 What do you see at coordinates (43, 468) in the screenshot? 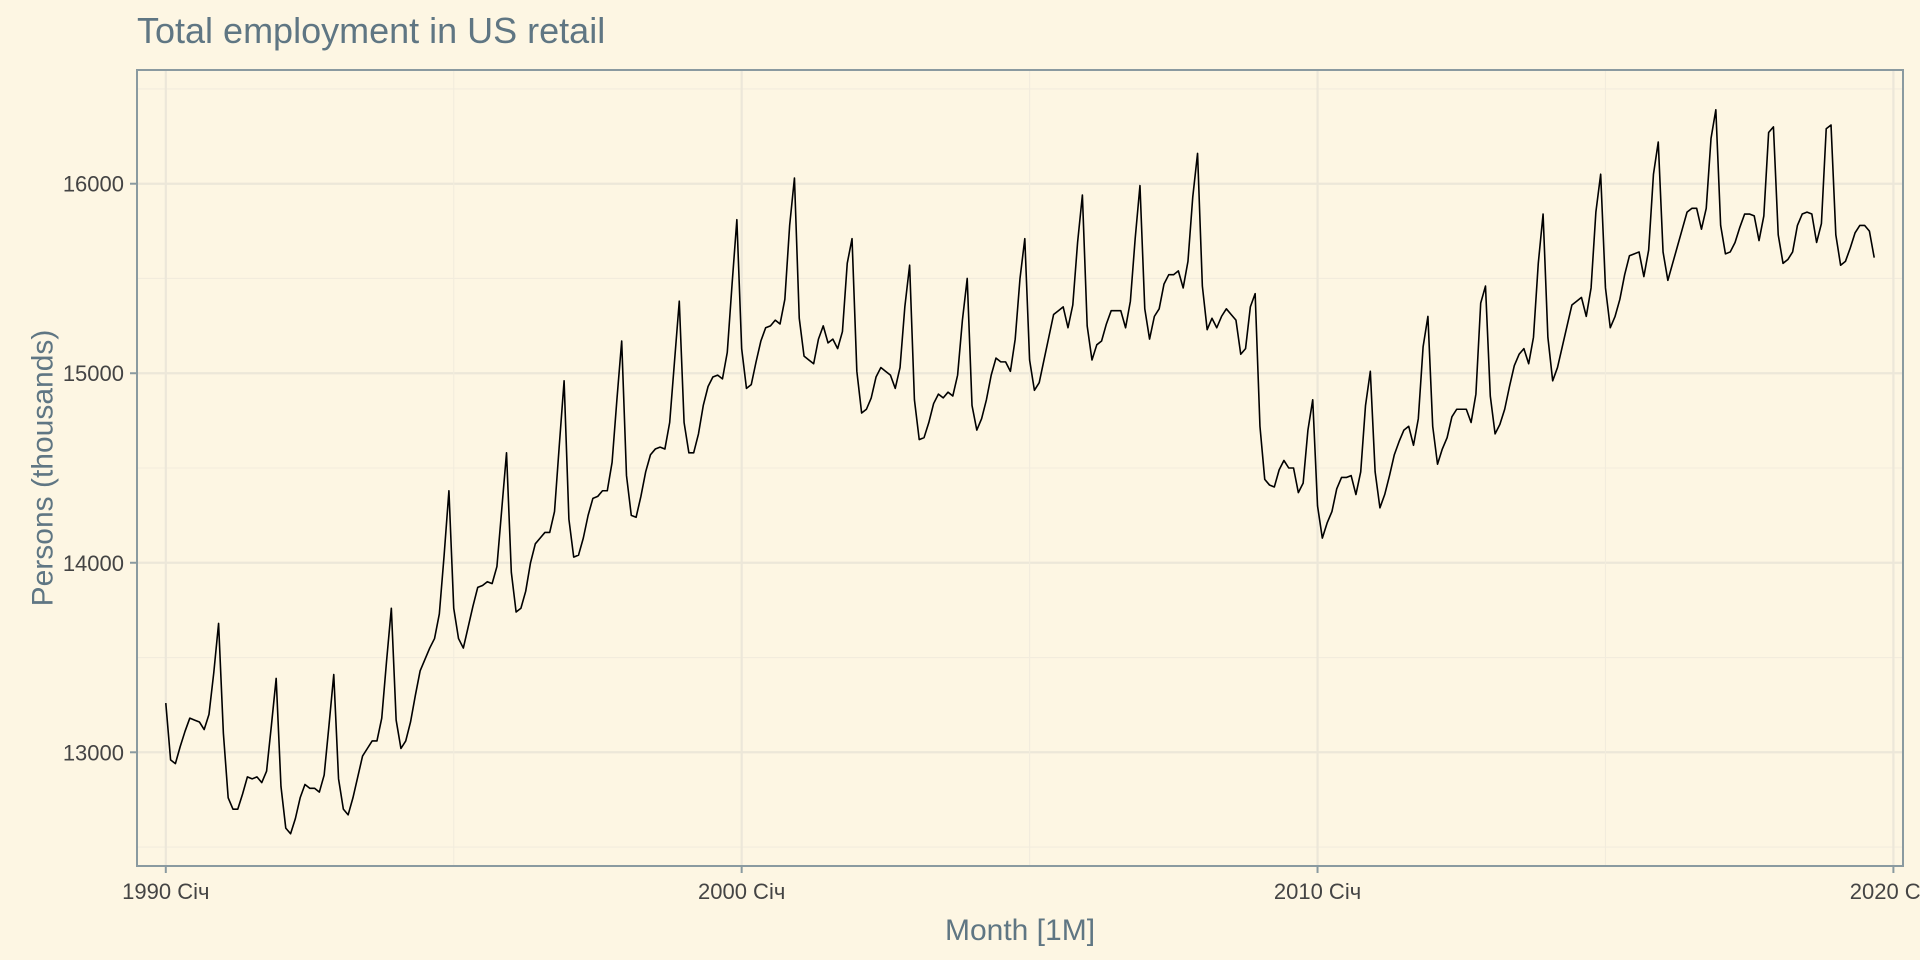
I see `y-axis-title: Persons (thousands)` at bounding box center [43, 468].